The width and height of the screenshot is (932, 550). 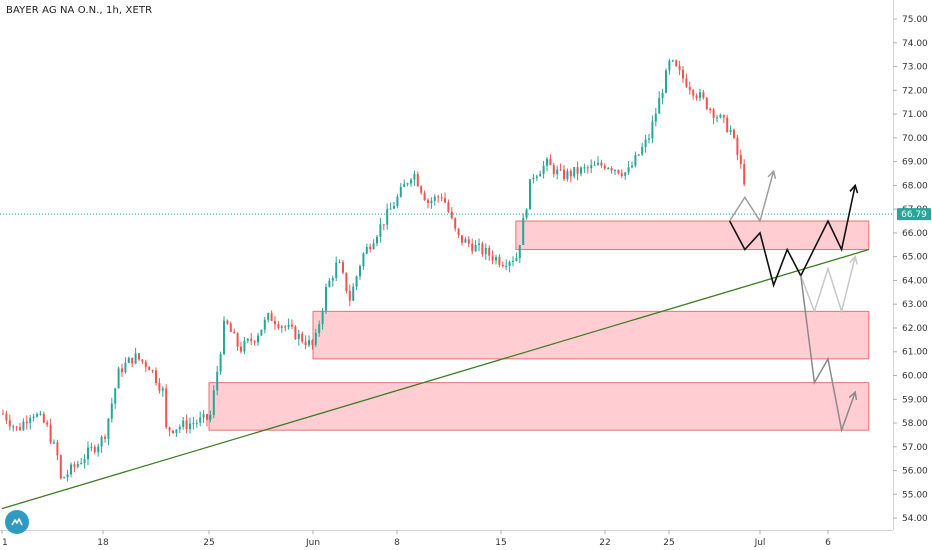 What do you see at coordinates (915, 448) in the screenshot?
I see `y-tick-label: 57.00` at bounding box center [915, 448].